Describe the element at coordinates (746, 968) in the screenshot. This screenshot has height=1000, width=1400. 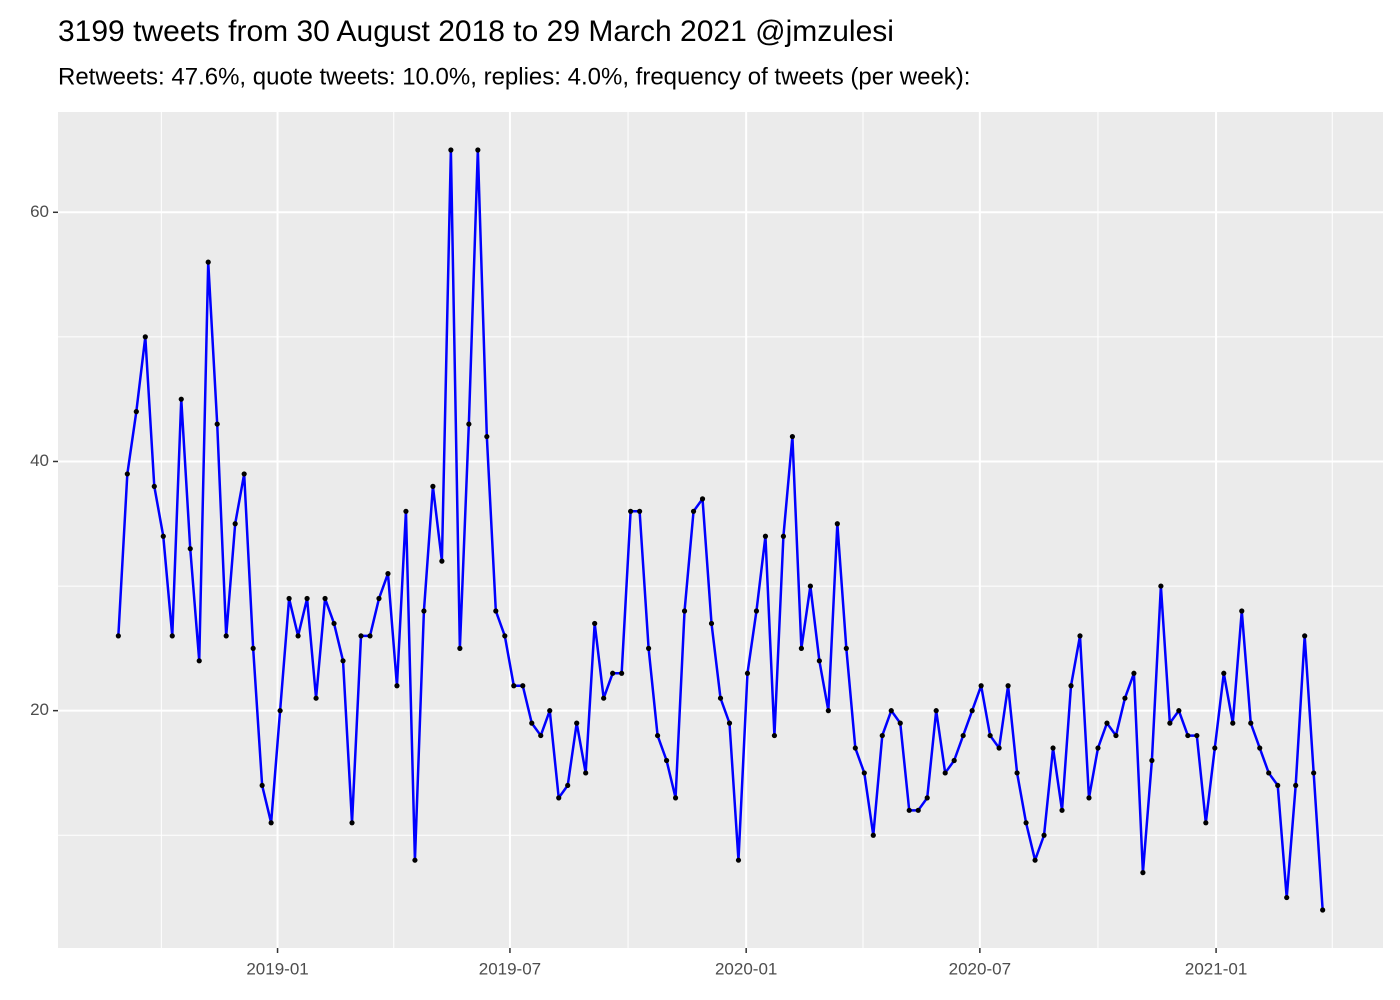
I see `x-tick-label: 2020-01` at that location.